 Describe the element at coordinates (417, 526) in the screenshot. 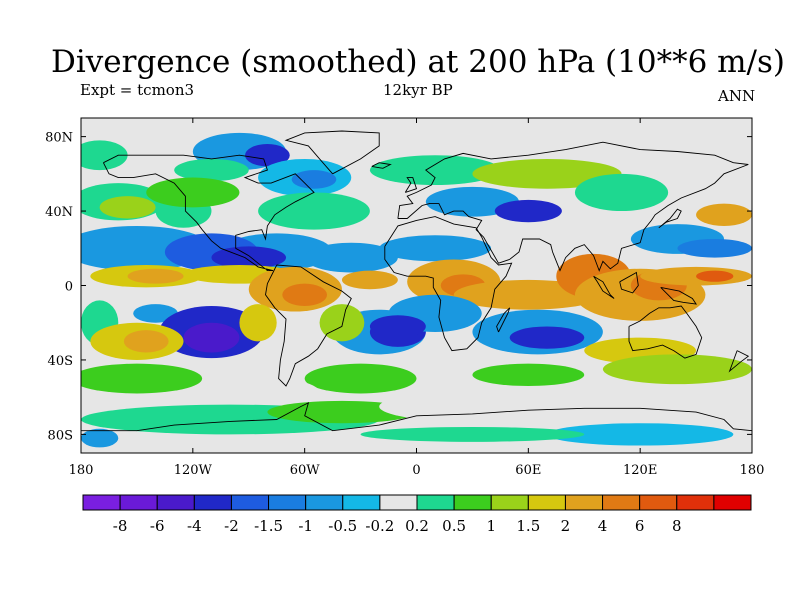

I see `colorbar-label: 0.2` at that location.